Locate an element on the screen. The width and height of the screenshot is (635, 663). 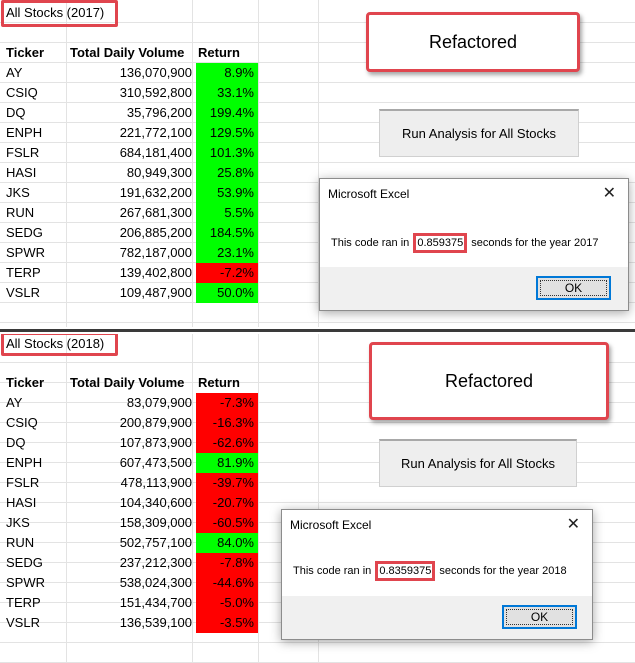
volume-cell: 136,070,900 is located at coordinates (155, 72).